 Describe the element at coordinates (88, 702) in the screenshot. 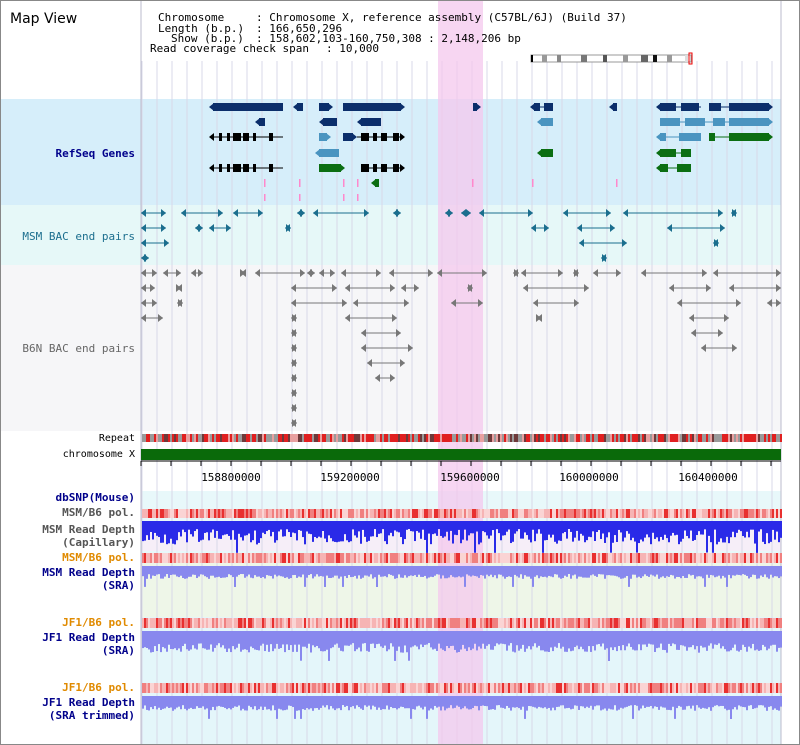

I see `jf1-read-depth-trimmed-label: JF1 Read Depth` at that location.